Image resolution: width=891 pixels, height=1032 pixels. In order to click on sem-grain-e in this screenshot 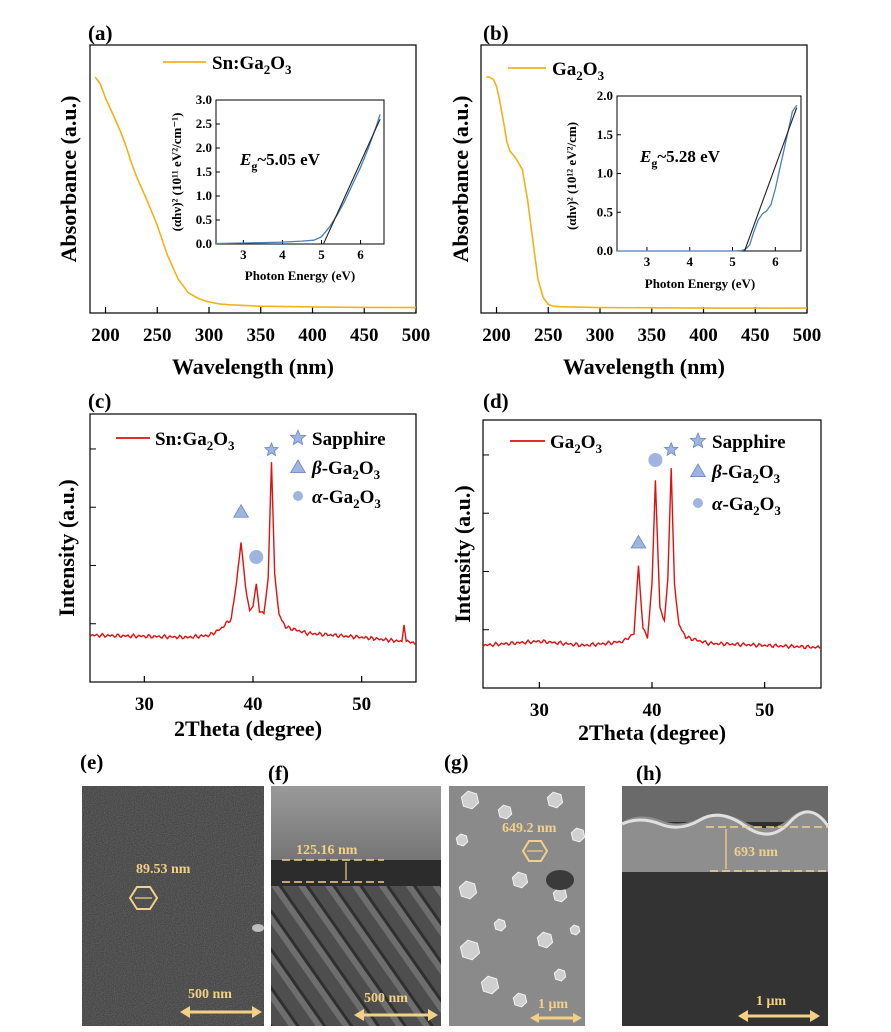, I will do `click(173, 906)`.